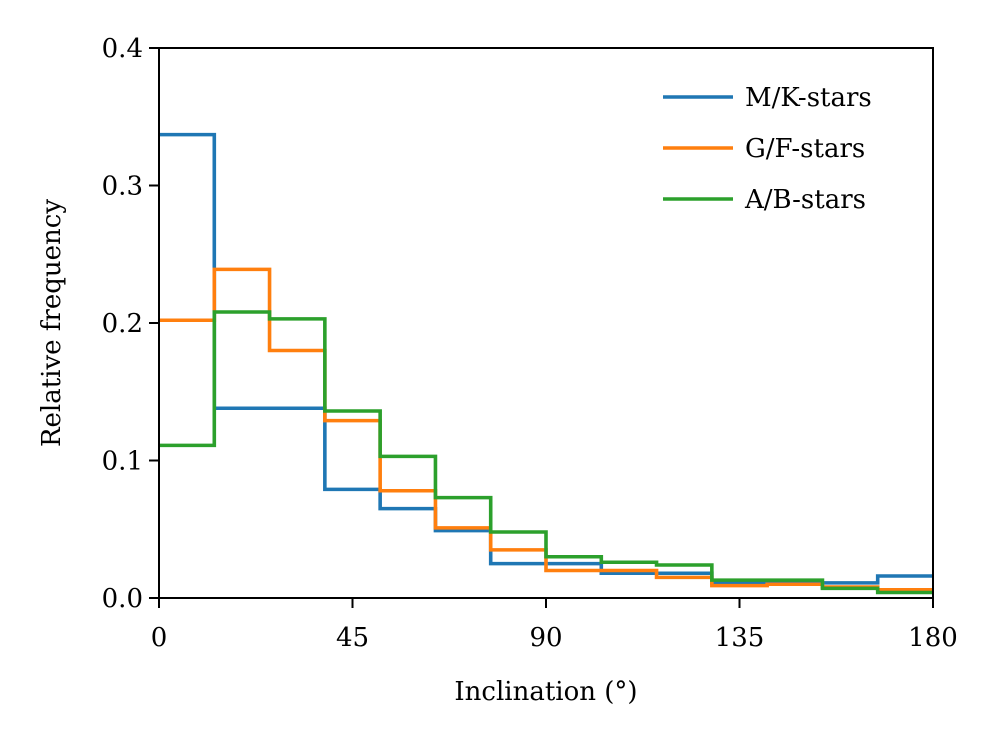 The width and height of the screenshot is (997, 747). Describe the element at coordinates (740, 638) in the screenshot. I see `x-tick-label: 135` at that location.